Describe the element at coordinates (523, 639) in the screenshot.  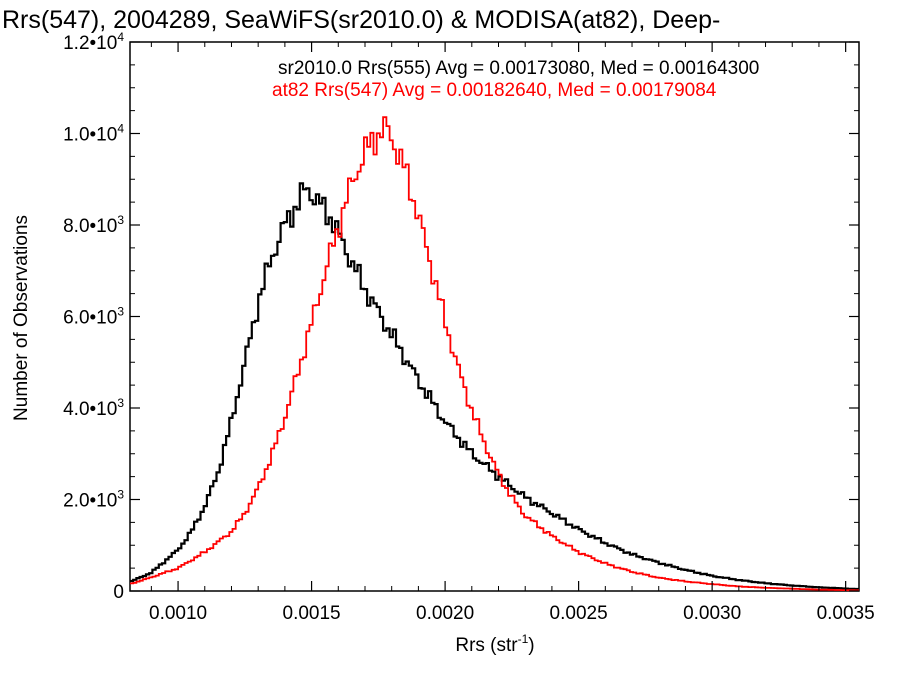
I see `x-axis-label-superscript: -1` at that location.